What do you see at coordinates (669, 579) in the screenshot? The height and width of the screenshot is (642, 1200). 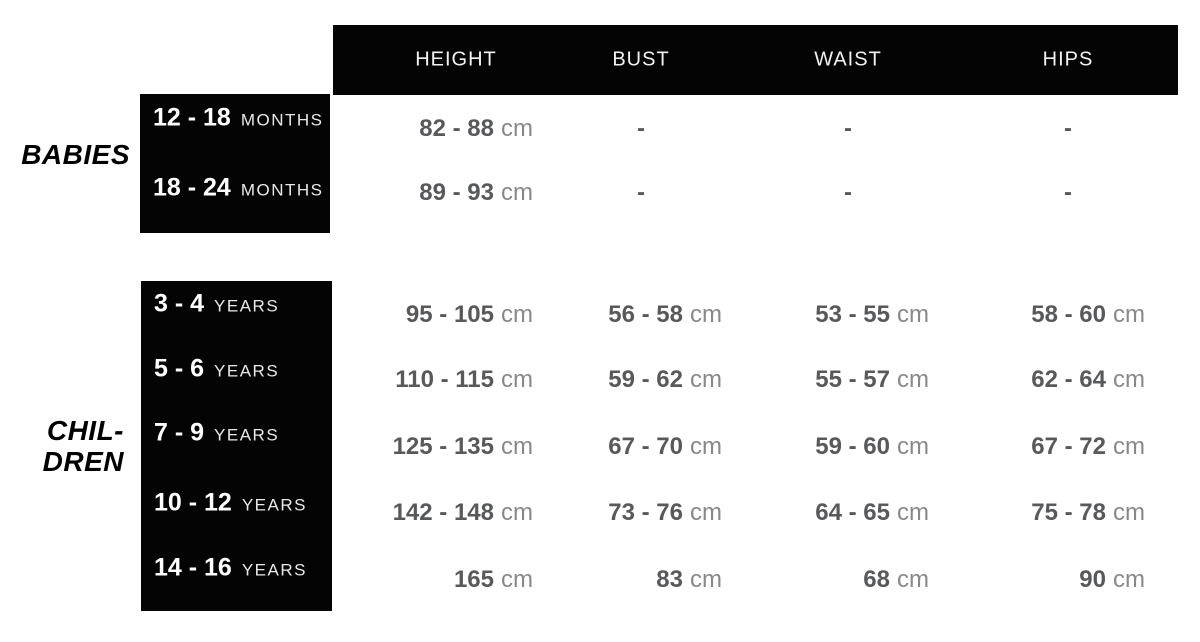 I see `cell-value: 83` at bounding box center [669, 579].